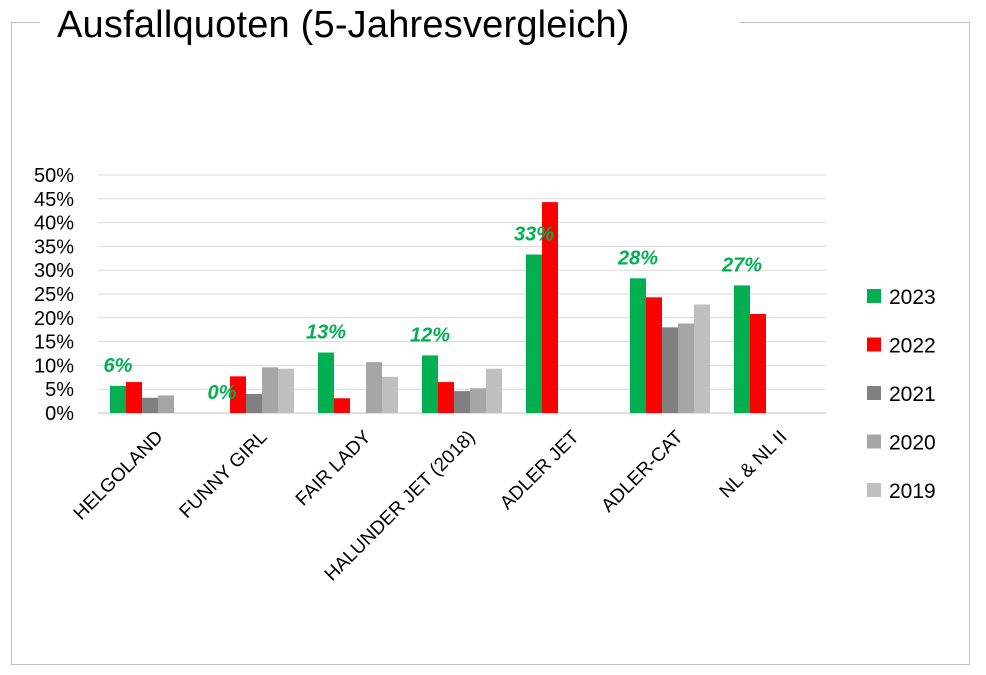 The width and height of the screenshot is (986, 675). I want to click on x-tick-label: FAIR LADY, so click(334, 468).